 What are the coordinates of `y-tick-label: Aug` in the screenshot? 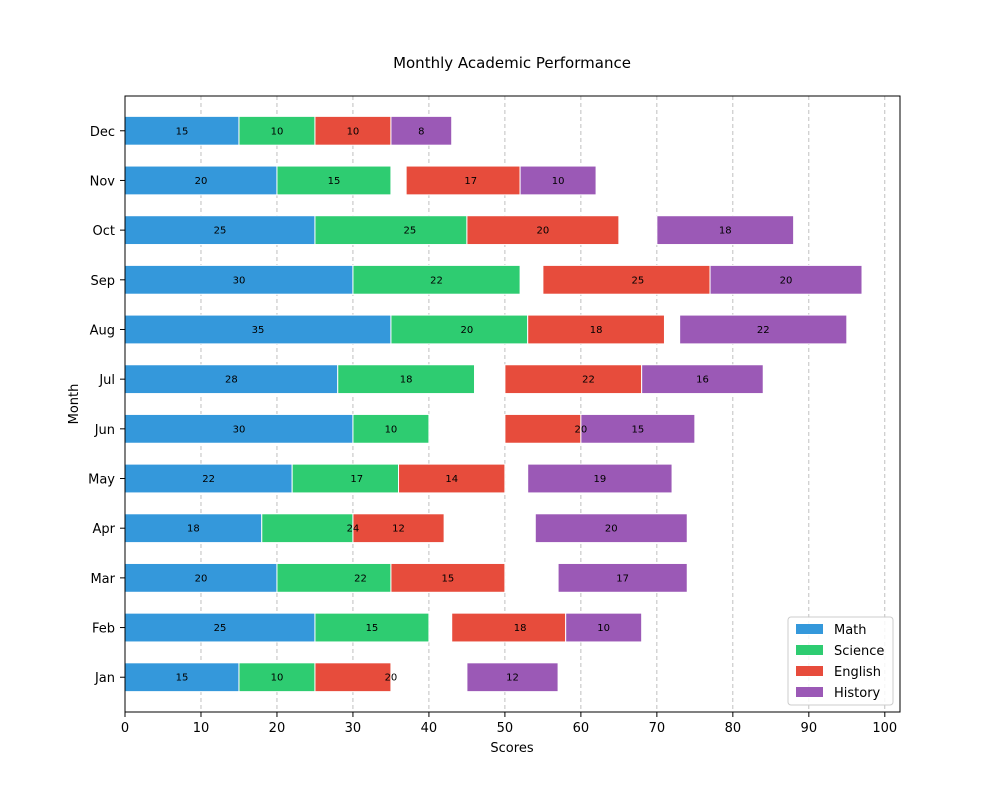 It's located at (102, 330).